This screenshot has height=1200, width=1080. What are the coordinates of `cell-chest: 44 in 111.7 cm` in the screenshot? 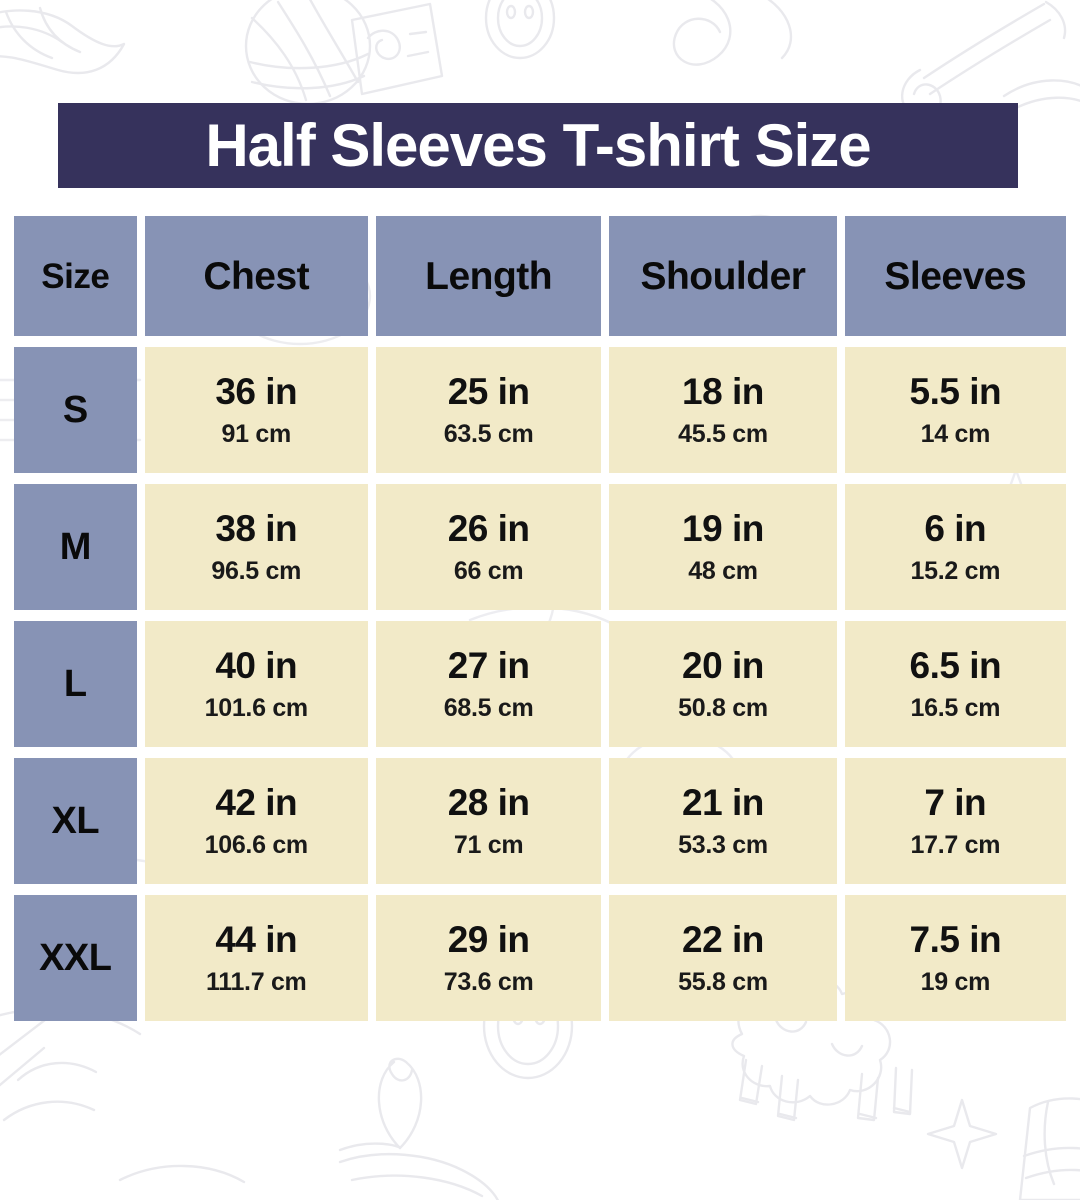 It's located at (256, 958).